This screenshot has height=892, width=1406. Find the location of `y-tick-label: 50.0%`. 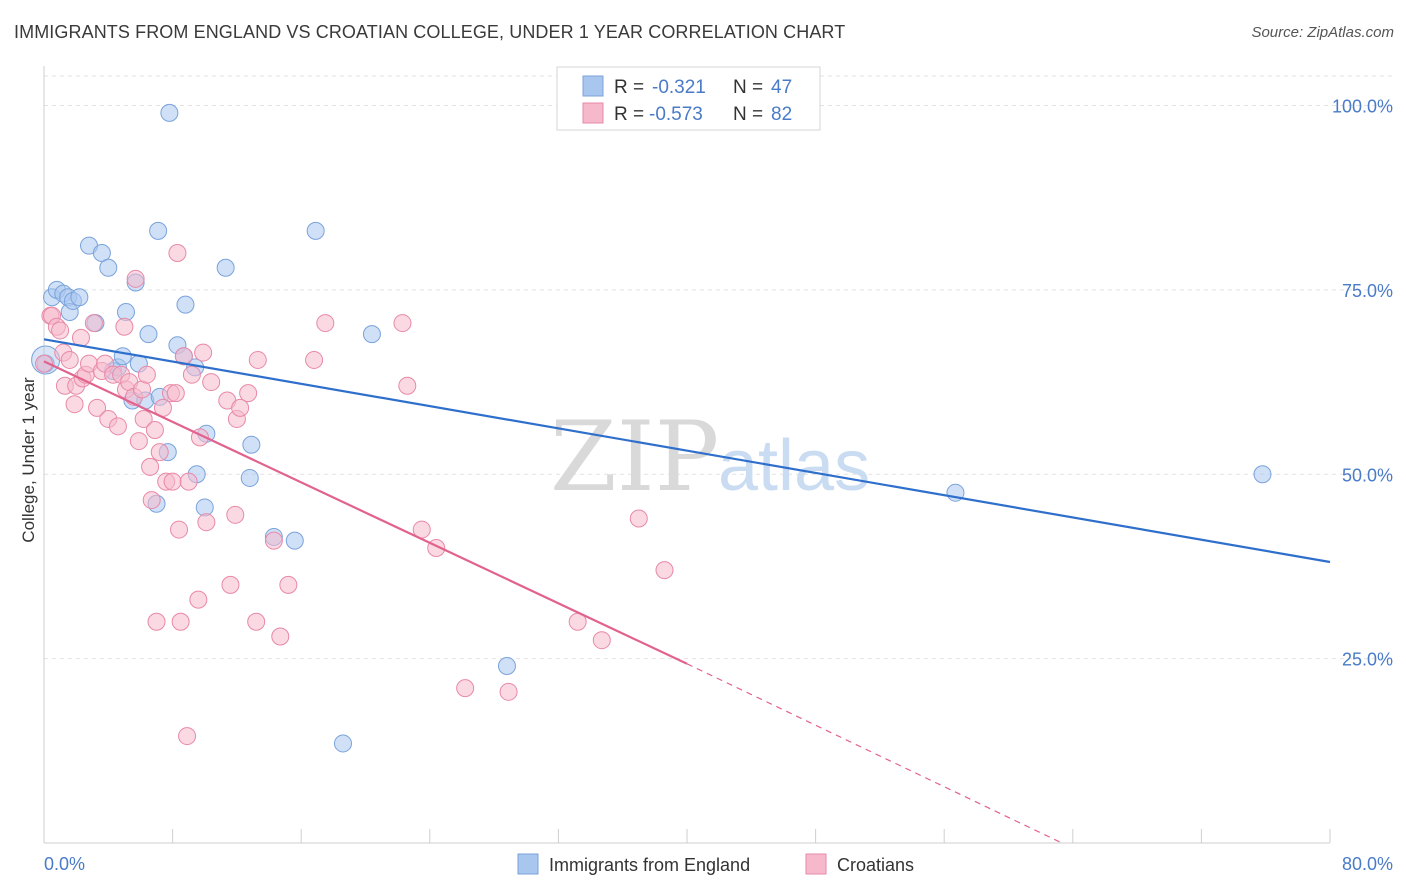

y-tick-label: 50.0% is located at coordinates (1367, 475).